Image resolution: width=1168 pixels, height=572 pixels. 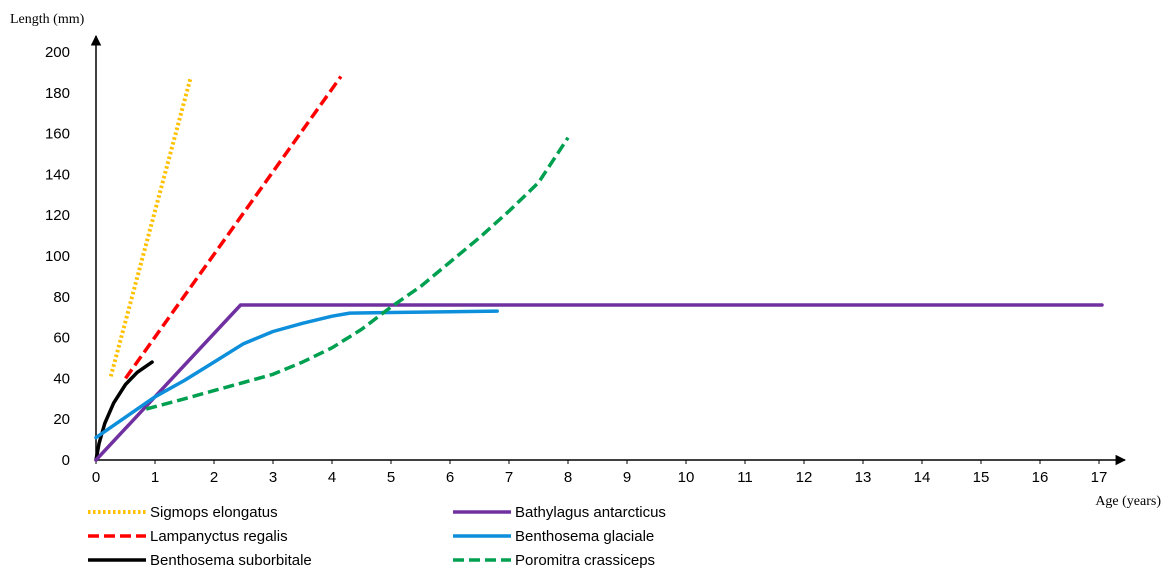 I want to click on x-tick-label: 11, so click(x=745, y=477).